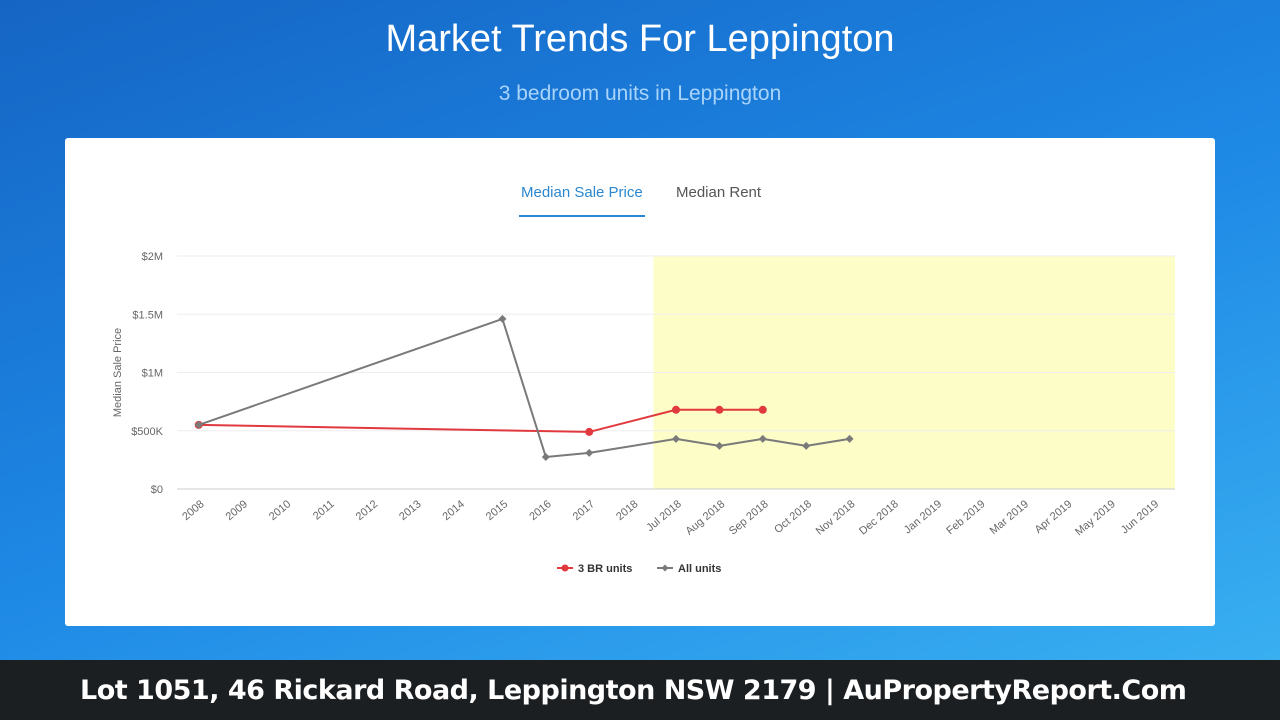 This screenshot has height=720, width=1280. I want to click on x-tick-label: 2009, so click(237, 510).